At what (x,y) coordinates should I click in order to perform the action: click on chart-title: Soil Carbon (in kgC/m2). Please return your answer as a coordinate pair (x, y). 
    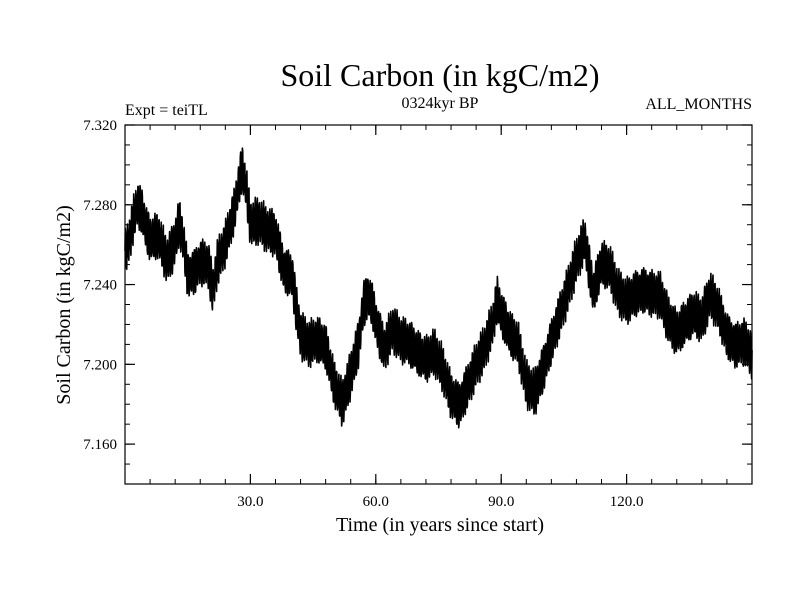
    Looking at the image, I should click on (439, 75).